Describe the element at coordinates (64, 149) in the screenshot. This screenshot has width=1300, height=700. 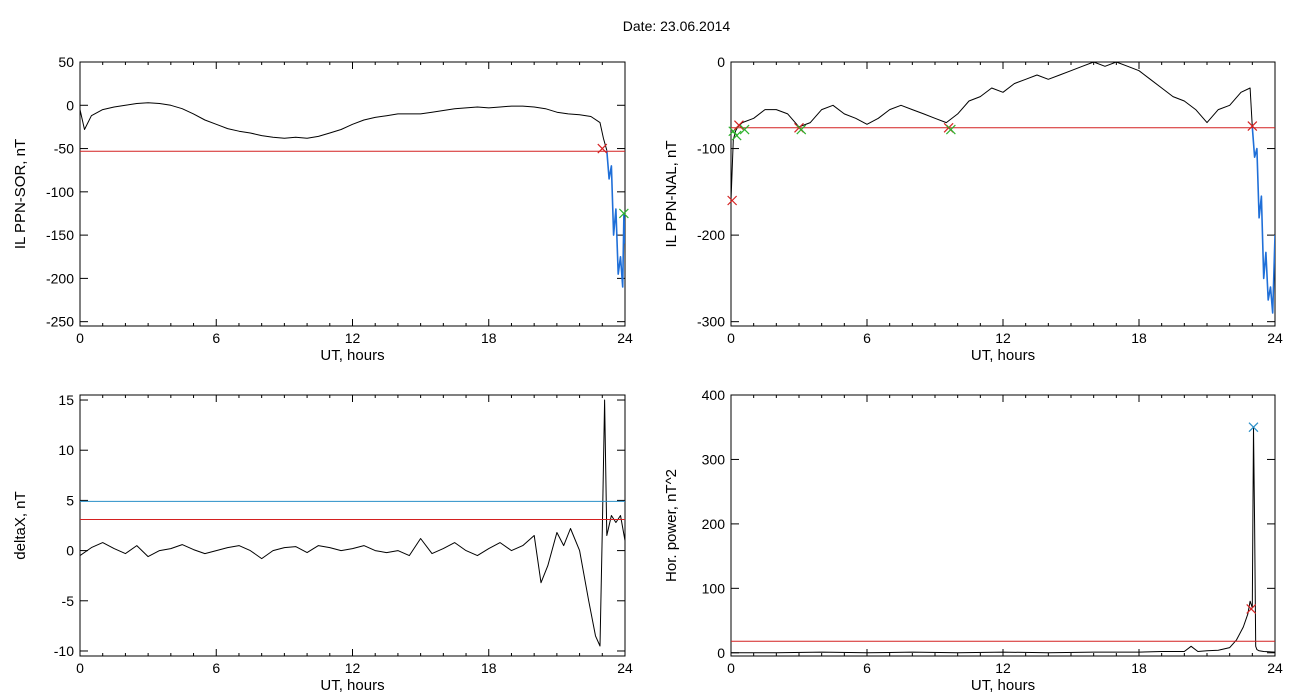
I see `y-tick-label: -50` at that location.